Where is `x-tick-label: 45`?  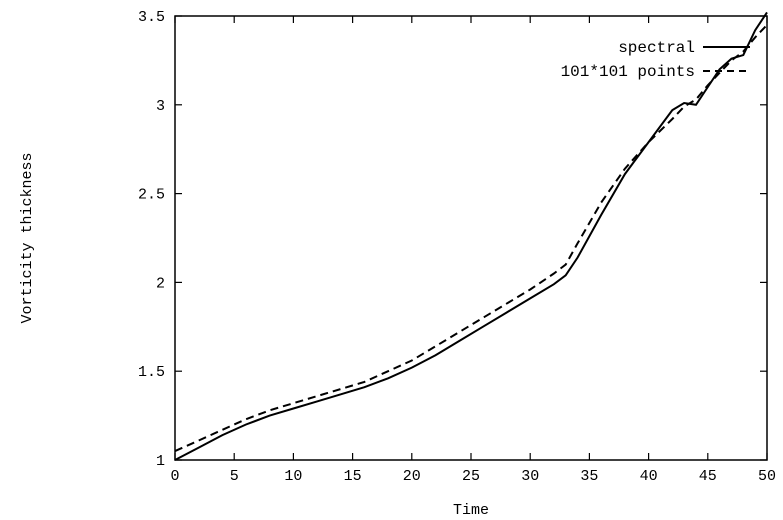 x-tick-label: 45 is located at coordinates (708, 476).